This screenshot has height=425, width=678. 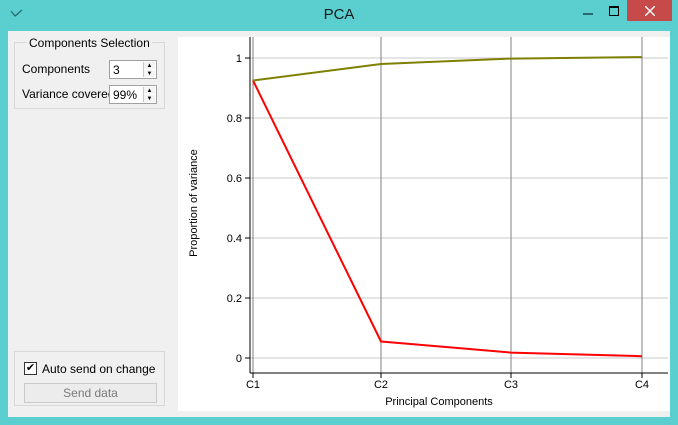 What do you see at coordinates (99, 369) in the screenshot?
I see `auto-send-label: Auto send on change` at bounding box center [99, 369].